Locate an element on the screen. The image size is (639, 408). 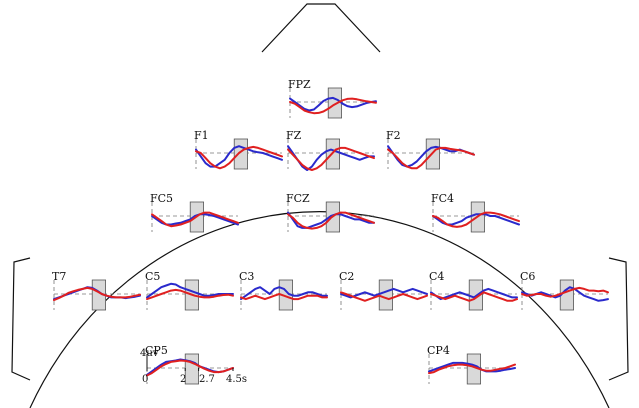
x-tick-label: 4.5s is located at coordinates (236, 379).